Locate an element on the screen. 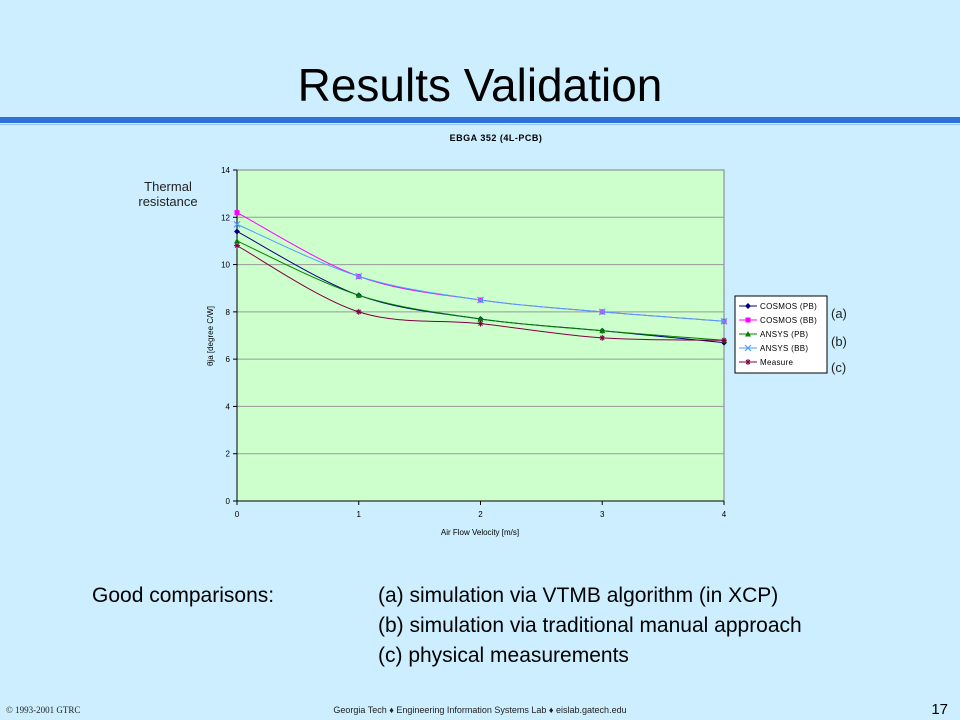 This screenshot has height=720, width=960. slide-title: Results Validation is located at coordinates (480, 85).